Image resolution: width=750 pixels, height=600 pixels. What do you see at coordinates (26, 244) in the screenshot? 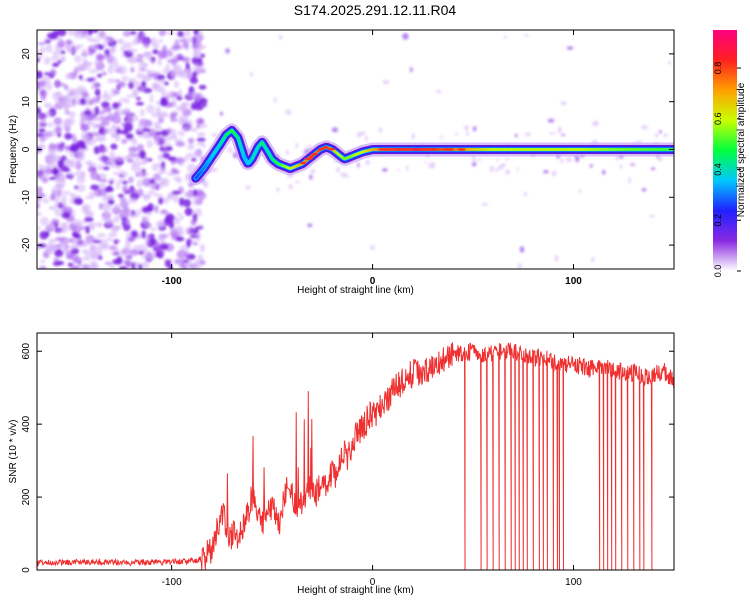
I see `y-tick-label: -20` at bounding box center [26, 244].